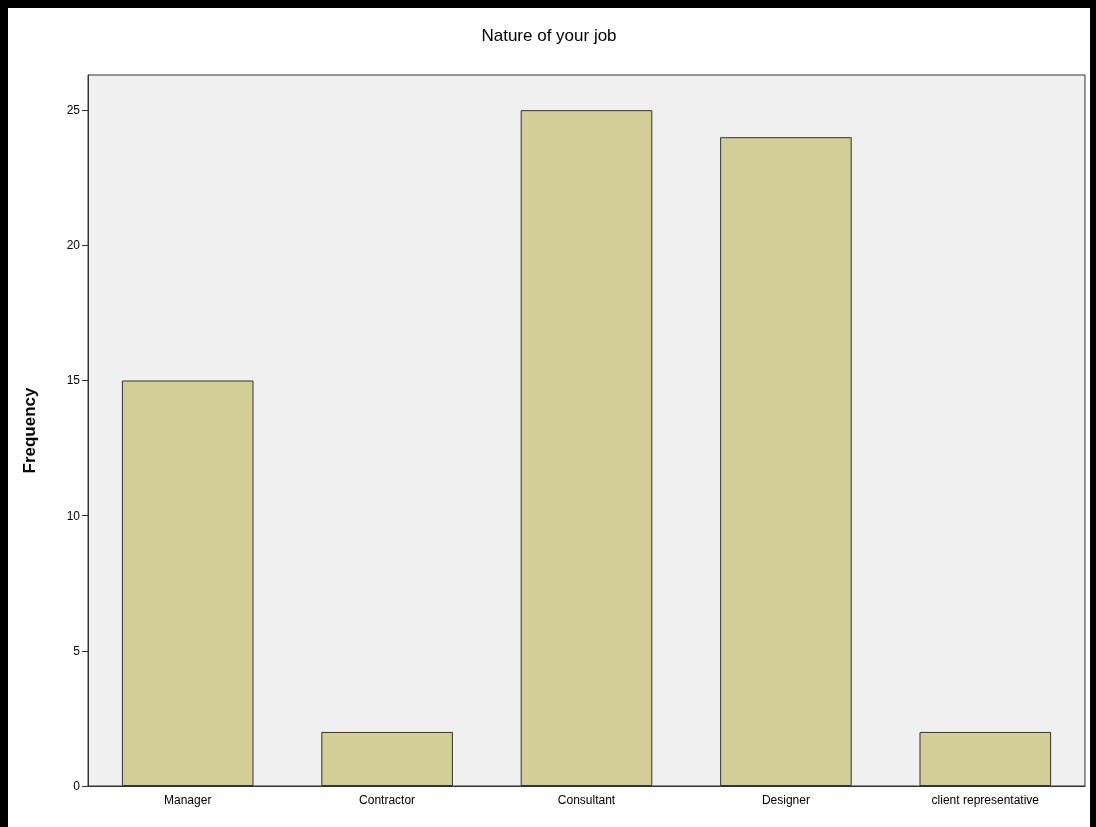  I want to click on x-tick-label: client representative, so click(985, 800).